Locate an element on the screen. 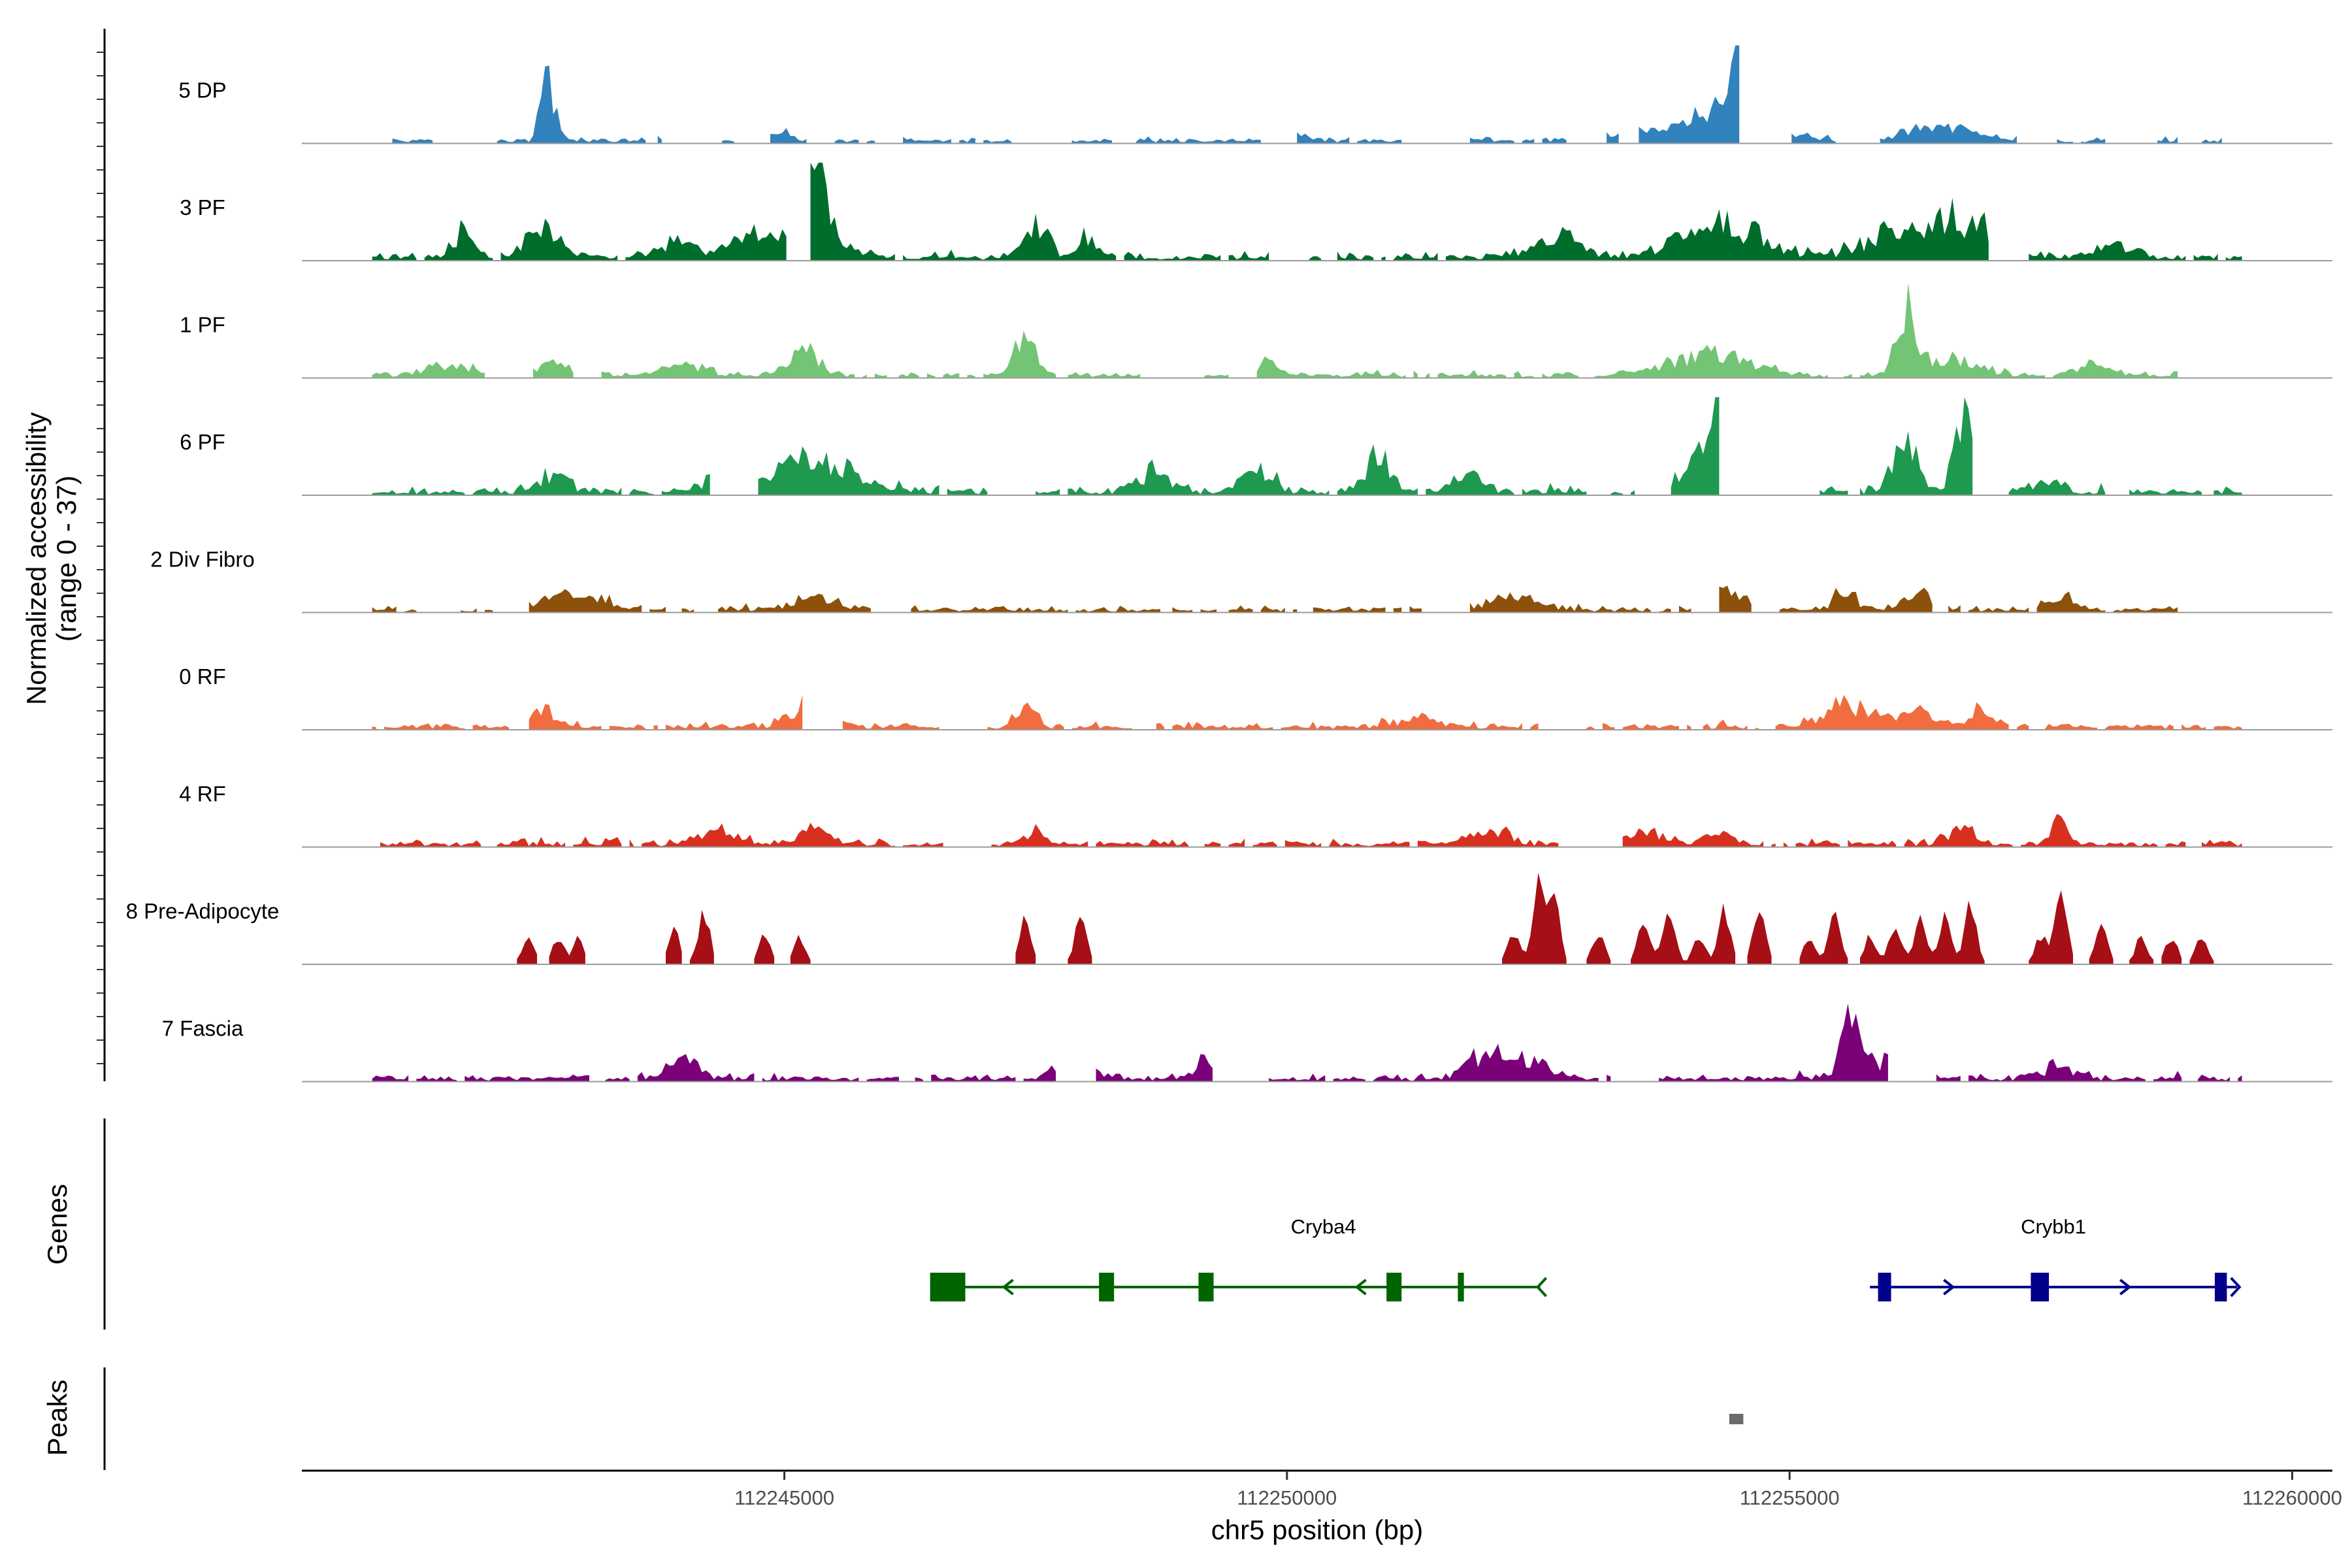  x-tick-label: 112255000 is located at coordinates (1790, 1497).